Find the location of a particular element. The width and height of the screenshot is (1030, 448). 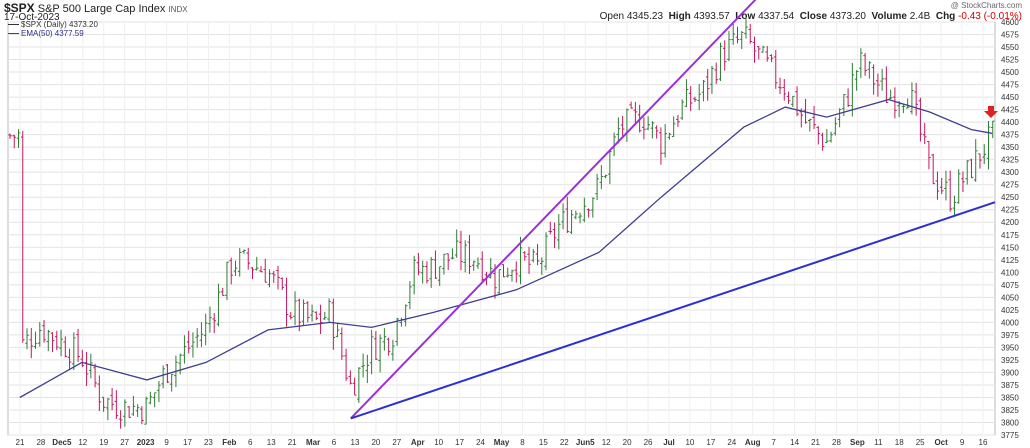

low-value: 4337.54 is located at coordinates (776, 16).